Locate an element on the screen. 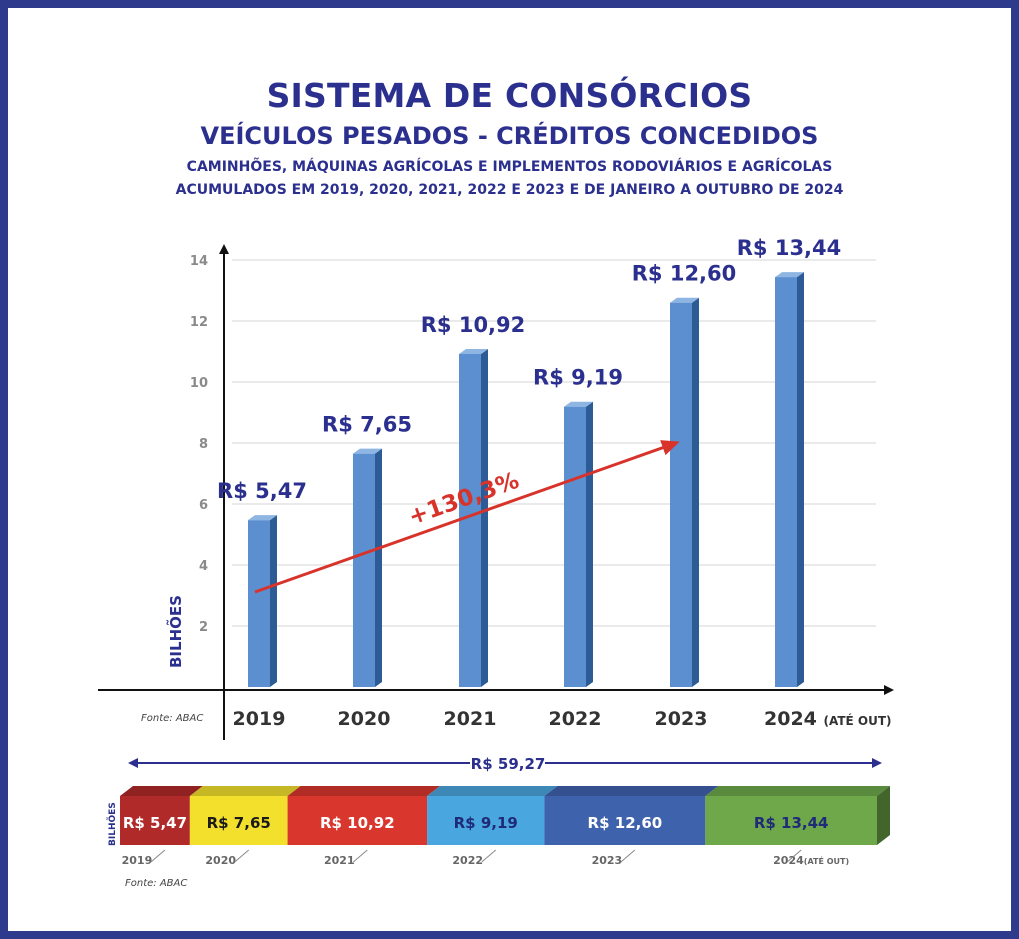  chart-subtitle: VEÍCULOS PESADOS - CRÉDITOS CONCEDIDOS is located at coordinates (509, 136).